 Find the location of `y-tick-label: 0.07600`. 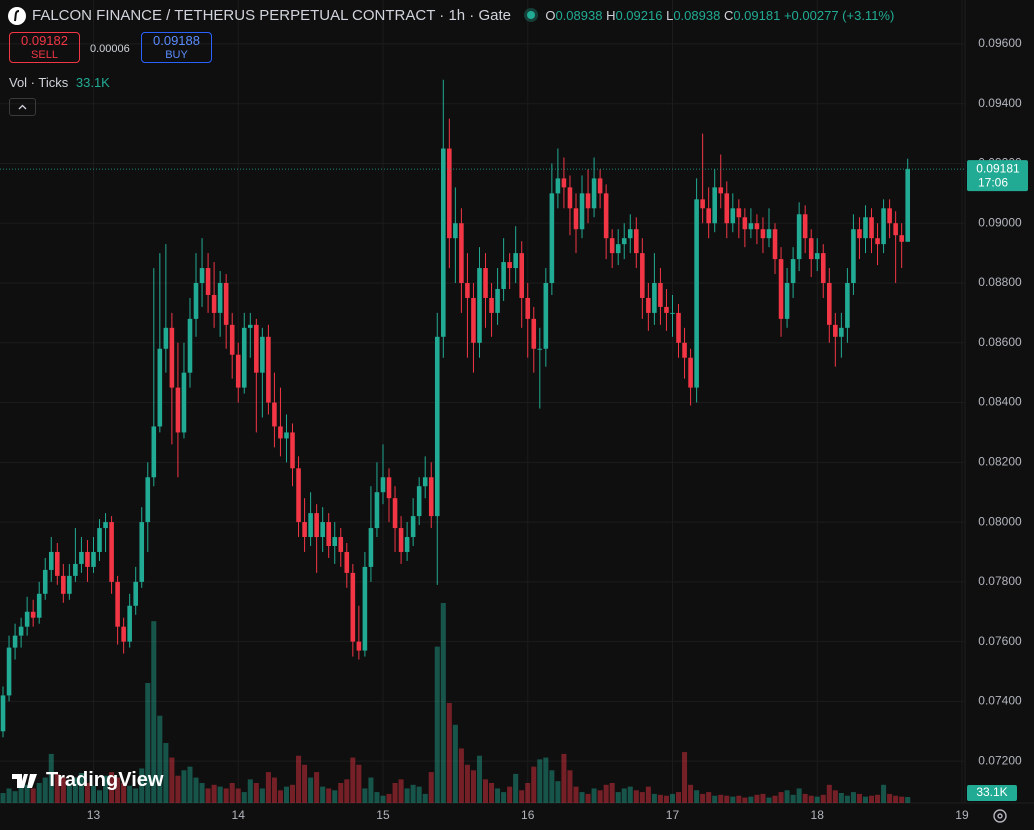

y-tick-label: 0.07600 is located at coordinates (1000, 641).